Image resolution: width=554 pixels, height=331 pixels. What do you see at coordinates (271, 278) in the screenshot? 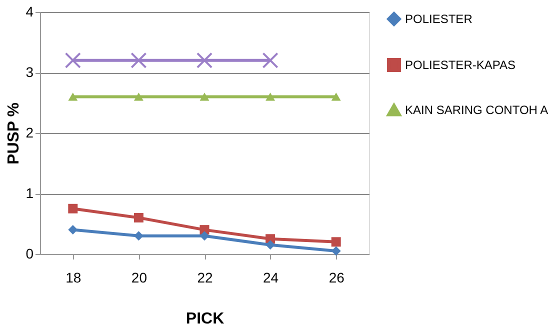
I see `x-tick-label: 24` at bounding box center [271, 278].